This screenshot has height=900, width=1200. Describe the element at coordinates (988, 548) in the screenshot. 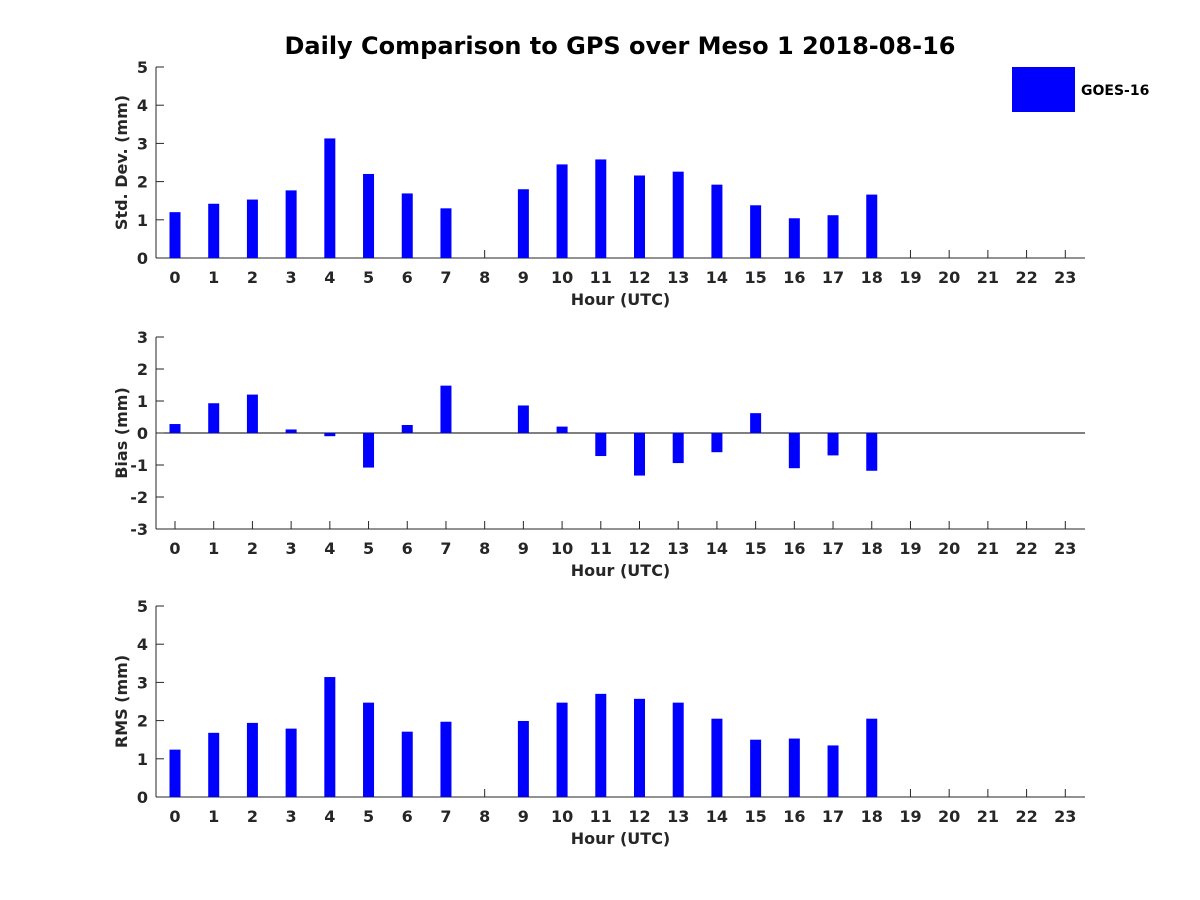

I see `x-tick-label: 21` at that location.